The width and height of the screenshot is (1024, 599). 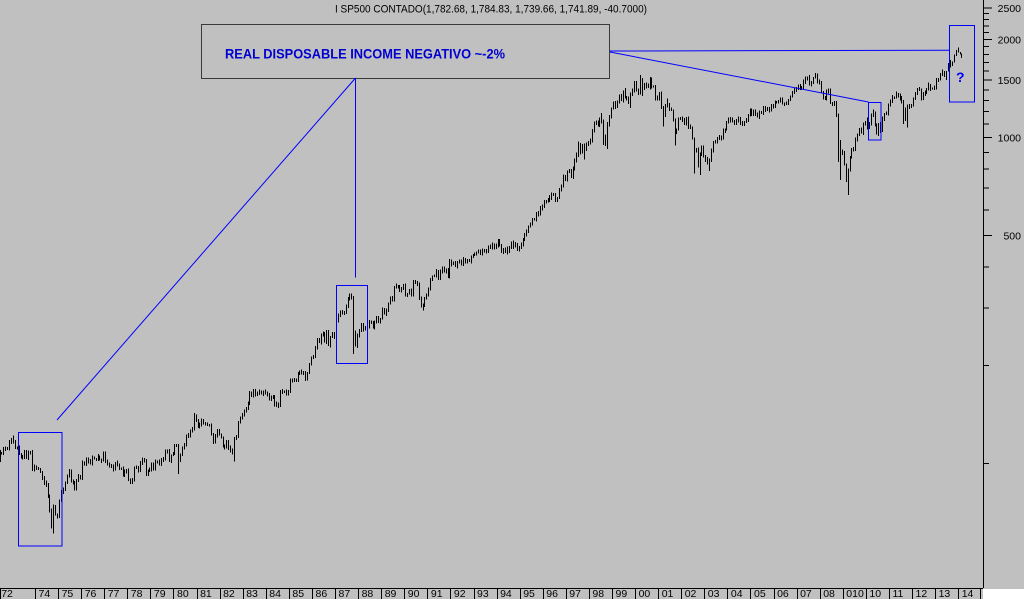 What do you see at coordinates (875, 593) in the screenshot?
I see `svg-text: 10` at bounding box center [875, 593].